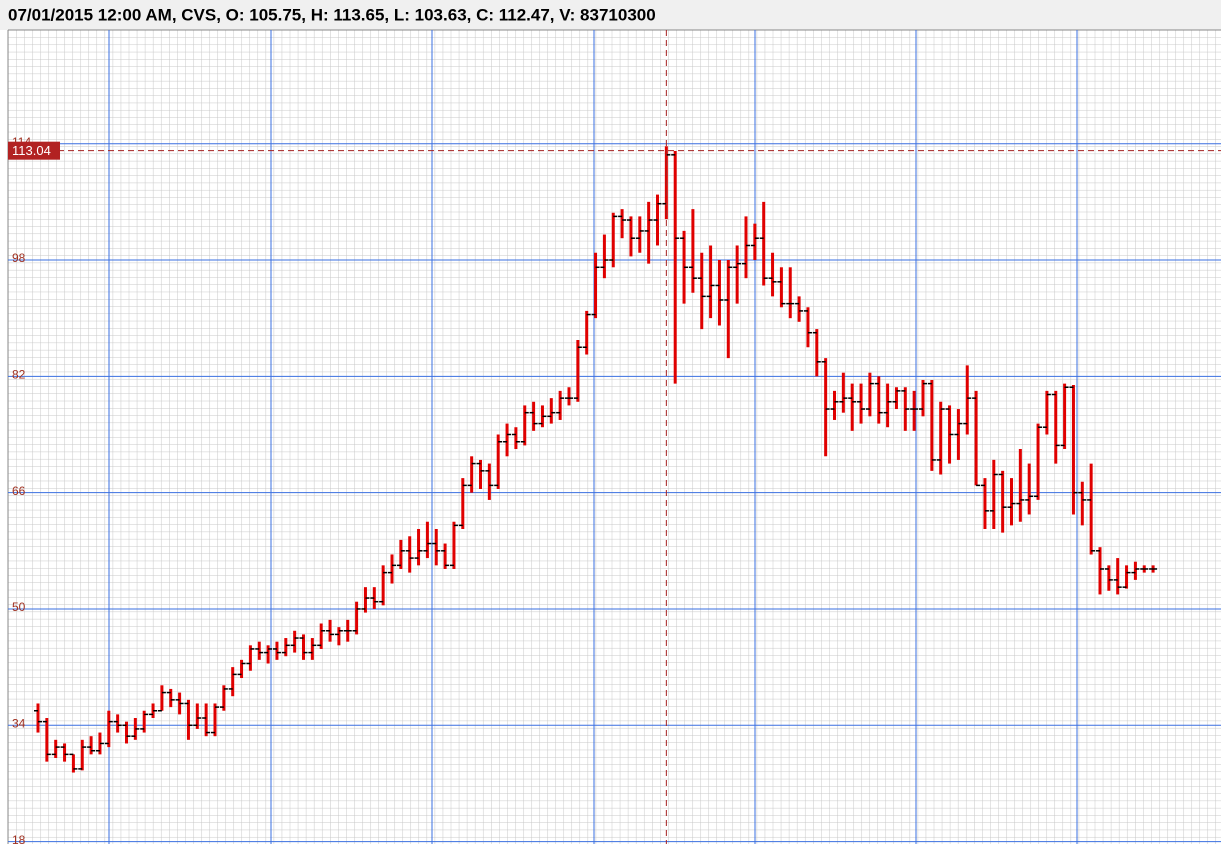  Describe the element at coordinates (19, 838) in the screenshot. I see `y-tick-label: 18` at that location.